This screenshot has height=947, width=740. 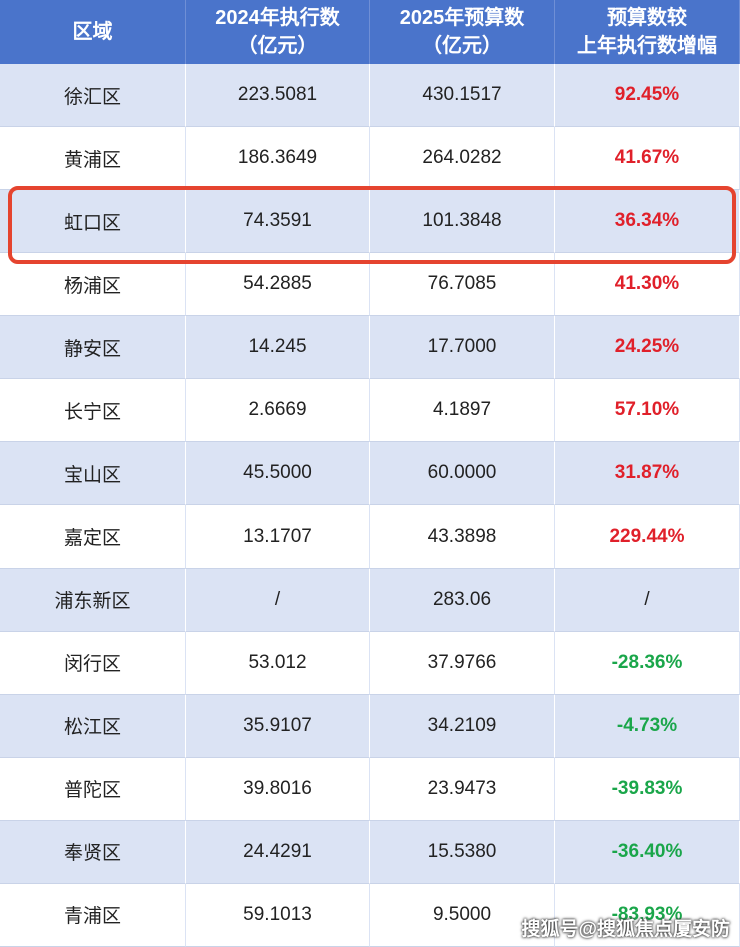 I want to click on table-row: 宝山区 45.5000 60.0000 31.87%, so click(x=370, y=474).